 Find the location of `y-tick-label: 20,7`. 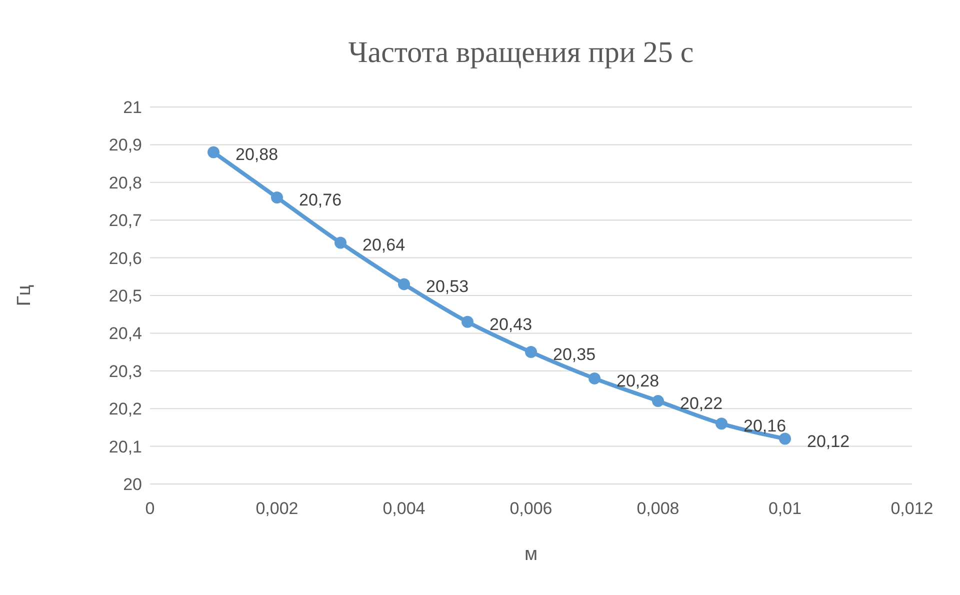

y-tick-label: 20,7 is located at coordinates (125, 220).